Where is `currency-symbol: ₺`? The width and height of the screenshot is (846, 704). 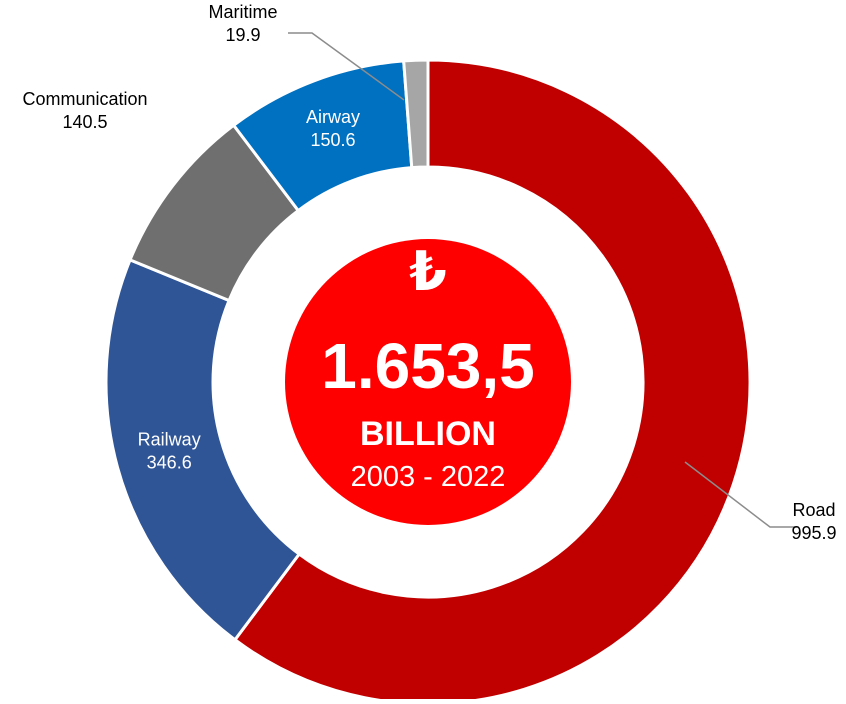
currency-symbol: ₺ is located at coordinates (428, 272).